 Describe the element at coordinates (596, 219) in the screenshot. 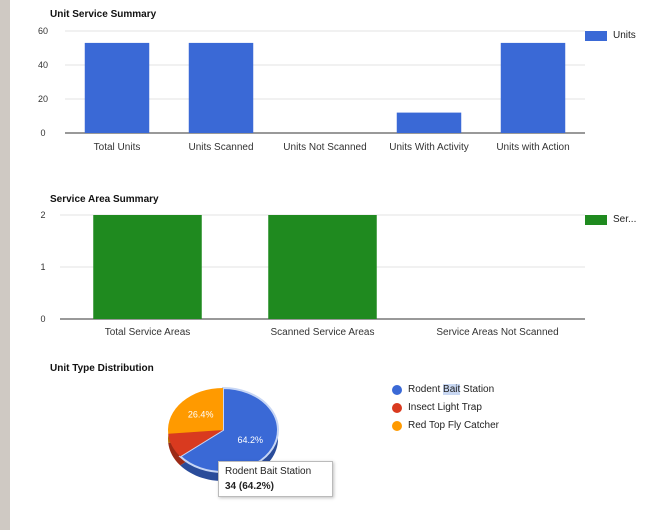

I see `legend-swatch-service-areas` at that location.